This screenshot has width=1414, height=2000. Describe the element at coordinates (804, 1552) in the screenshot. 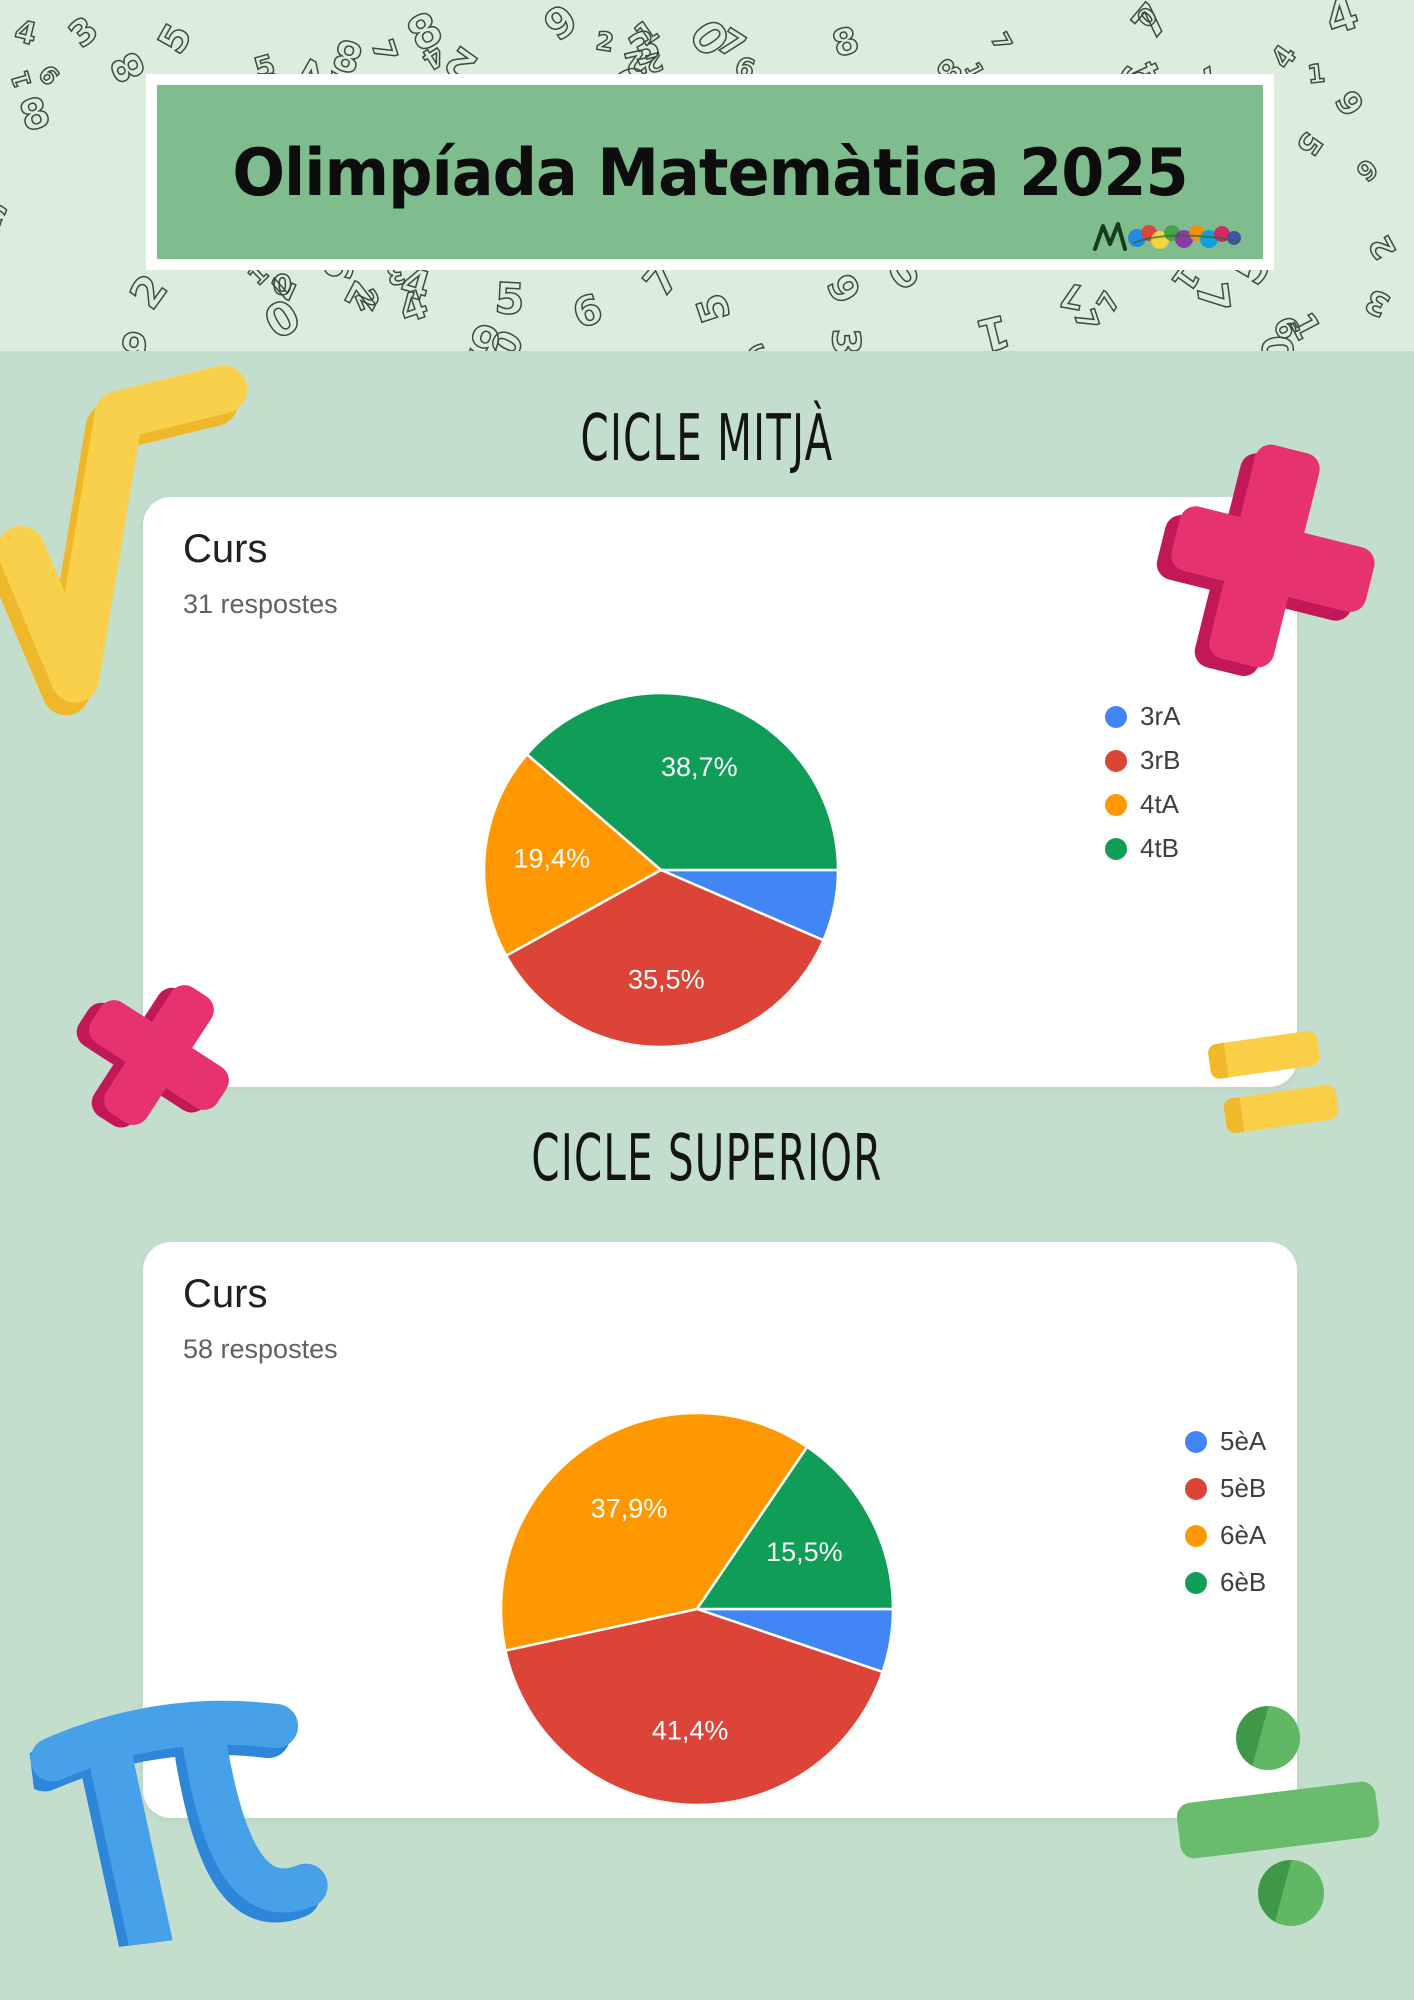

I see `pie-slice-label: 15,5%` at that location.